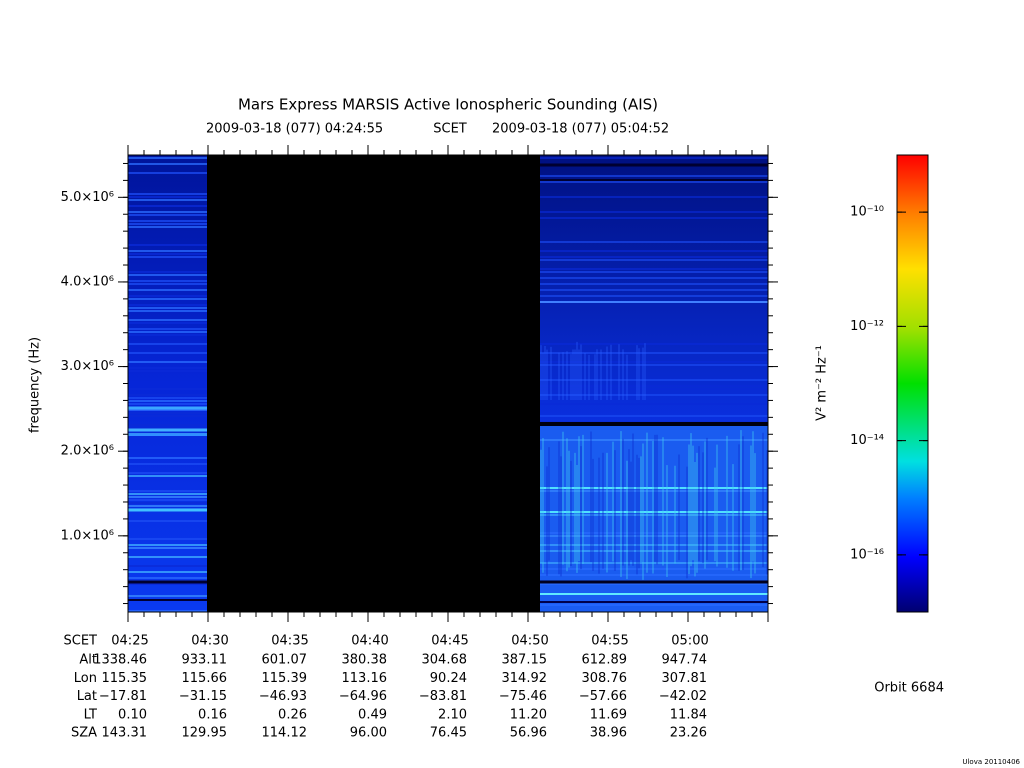 The width and height of the screenshot is (1024, 768). Describe the element at coordinates (605, 678) in the screenshot. I see `ephemeris-value: 308.76` at that location.